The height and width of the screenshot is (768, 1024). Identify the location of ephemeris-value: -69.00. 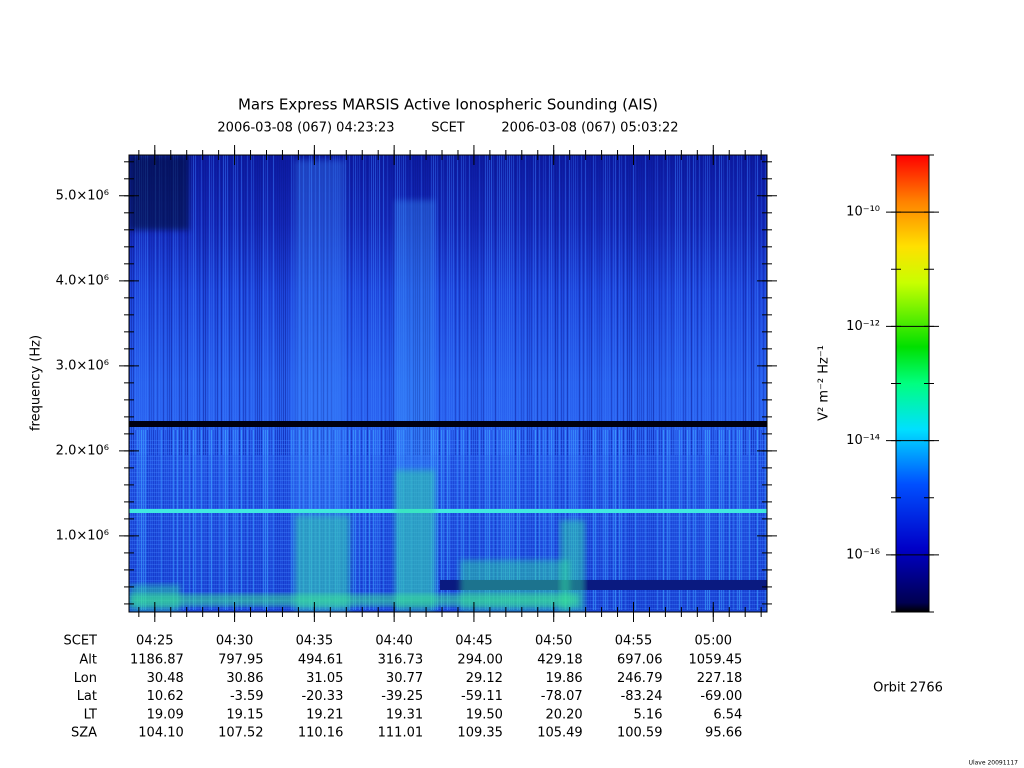
(721, 696).